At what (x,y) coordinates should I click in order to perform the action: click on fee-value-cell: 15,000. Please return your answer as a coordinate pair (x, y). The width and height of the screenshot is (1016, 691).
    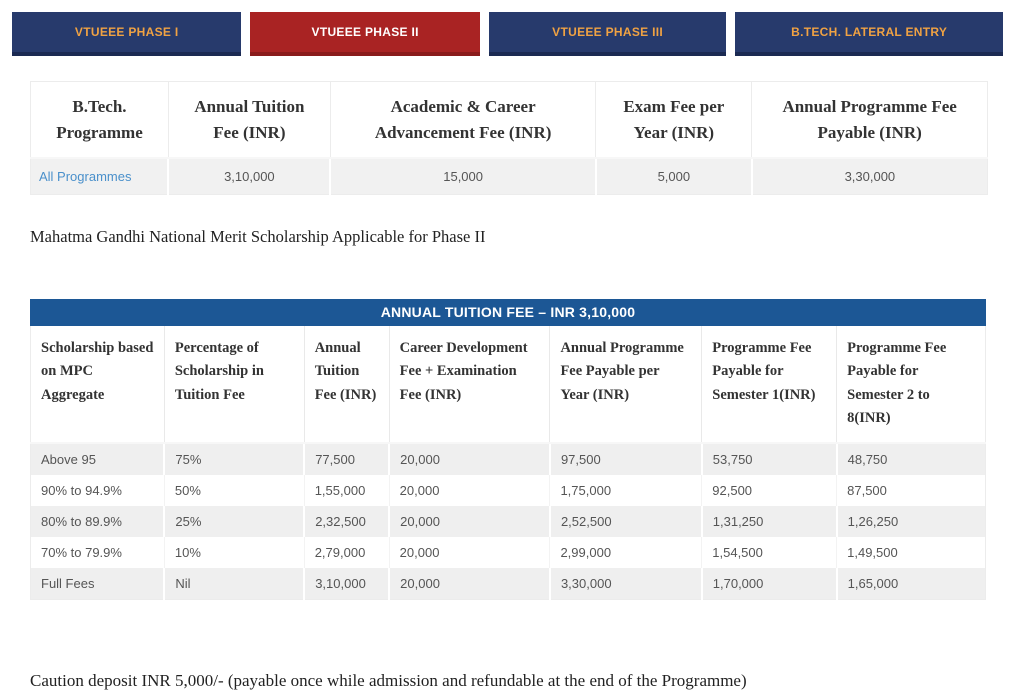
    Looking at the image, I should click on (463, 176).